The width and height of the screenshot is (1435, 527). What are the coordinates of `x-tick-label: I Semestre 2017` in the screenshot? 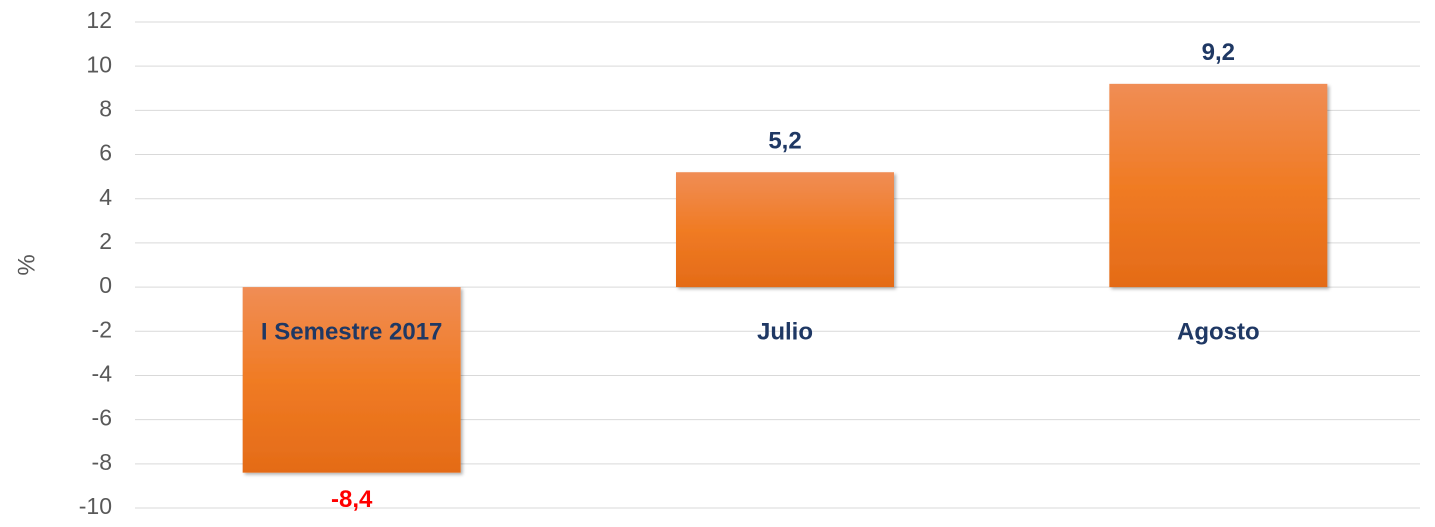 It's located at (351, 331).